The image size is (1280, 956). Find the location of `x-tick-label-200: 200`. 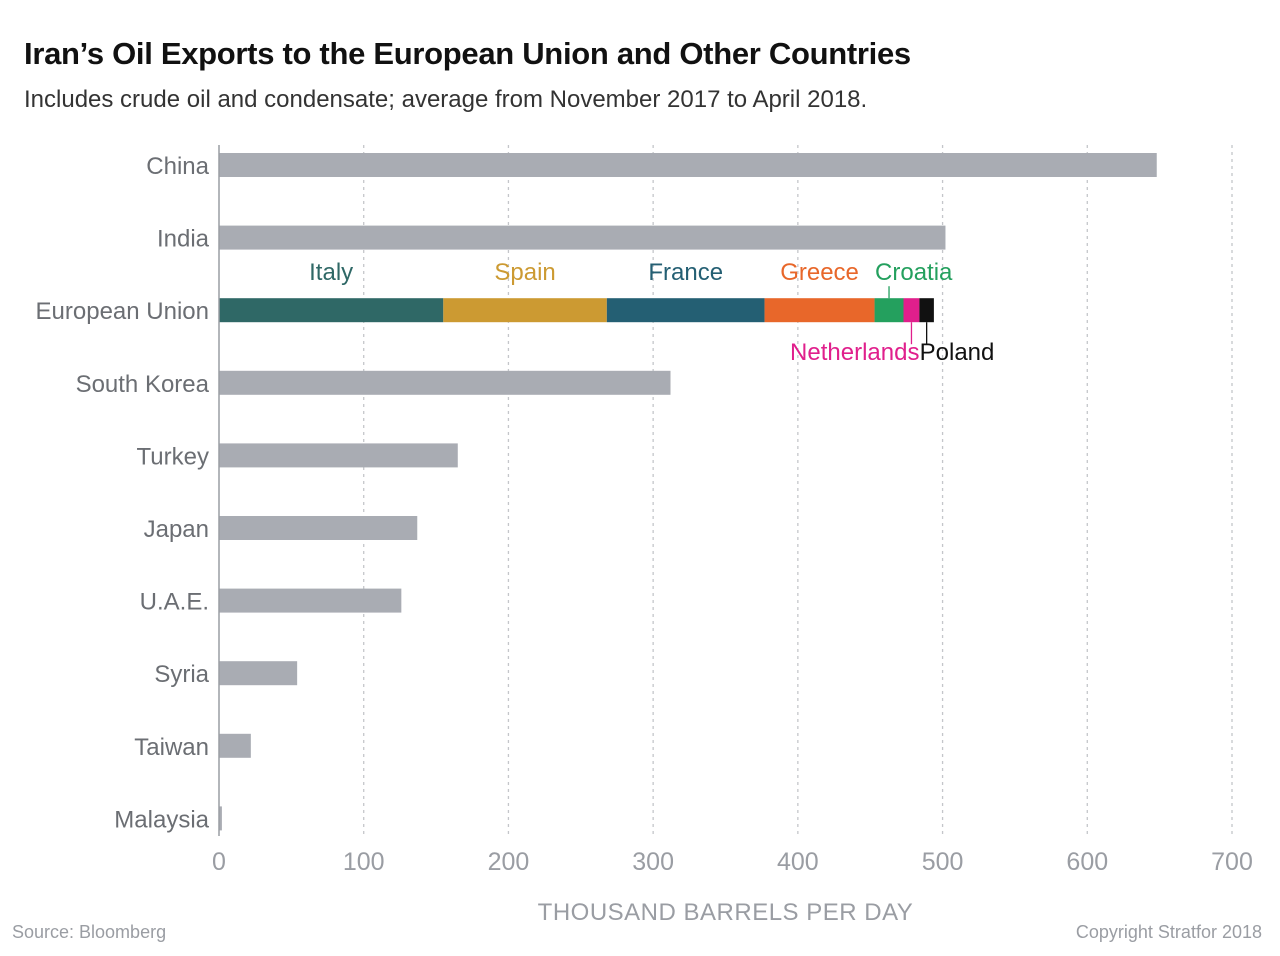

x-tick-label-200: 200 is located at coordinates (509, 862).